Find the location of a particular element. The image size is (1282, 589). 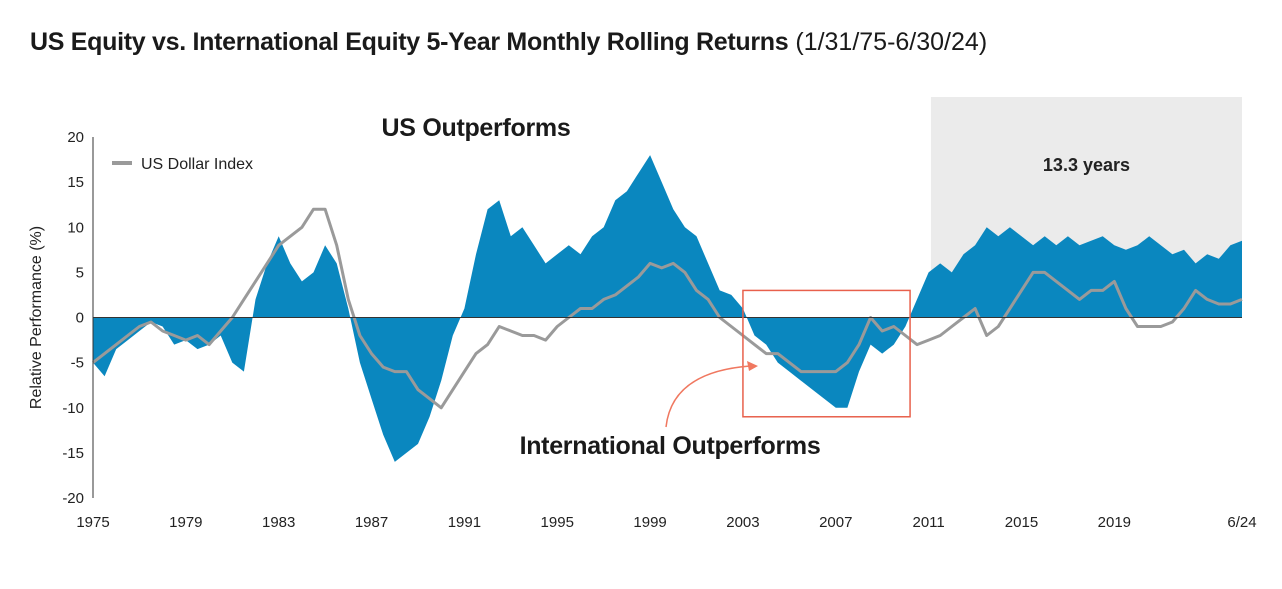

international-outperforms-label: International Outperforms is located at coordinates (670, 446).